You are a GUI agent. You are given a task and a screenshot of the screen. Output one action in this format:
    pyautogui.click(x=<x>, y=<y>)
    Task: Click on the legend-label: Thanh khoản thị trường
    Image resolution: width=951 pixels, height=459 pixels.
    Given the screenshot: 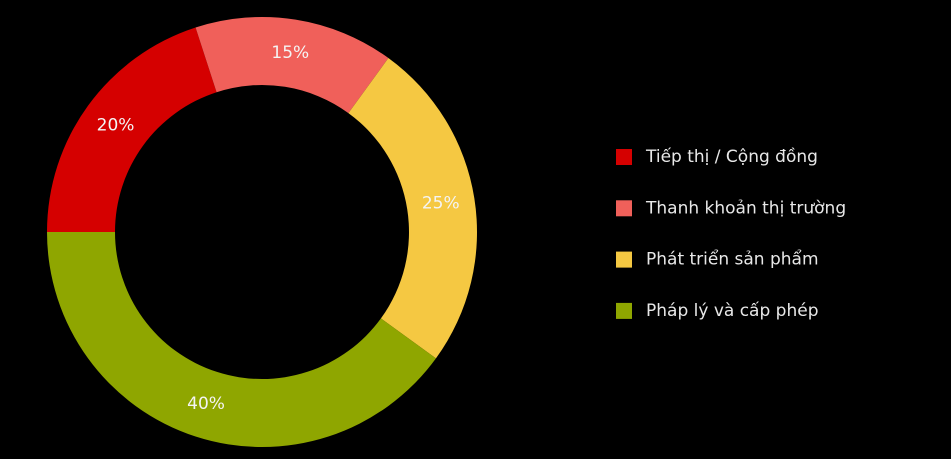 What is the action you would take?
    pyautogui.click(x=745, y=208)
    